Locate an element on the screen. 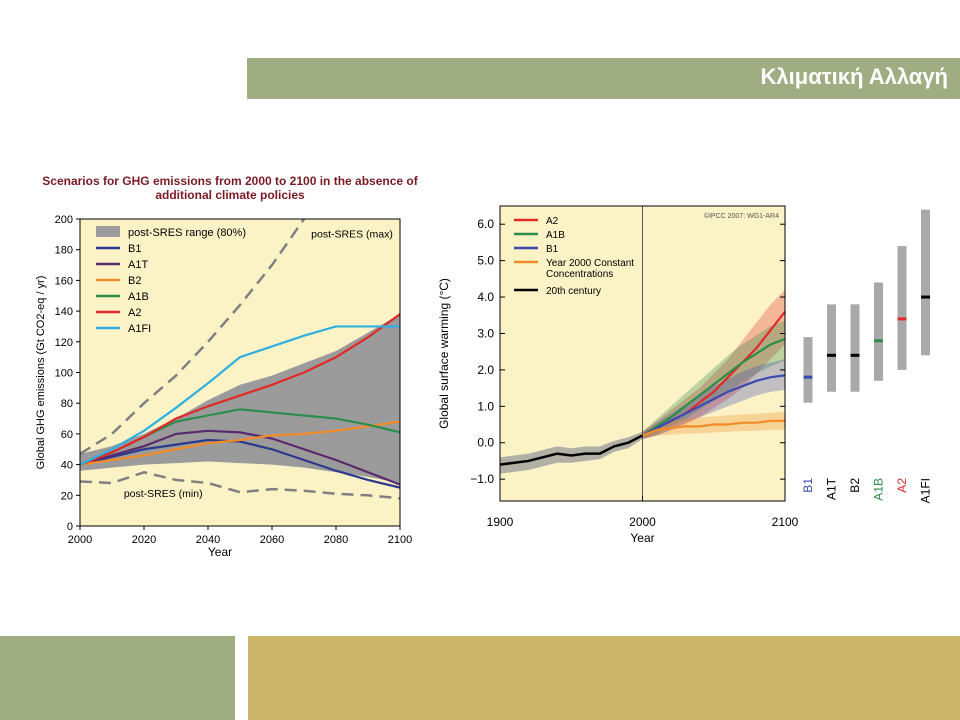 The height and width of the screenshot is (720, 960). y-tick-label: 0.0 is located at coordinates (485, 443).